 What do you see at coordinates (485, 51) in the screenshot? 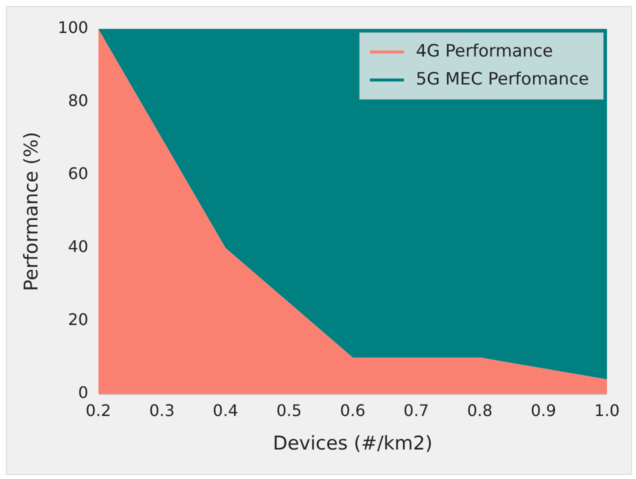
I see `legend-label: 4G Performance` at bounding box center [485, 51].